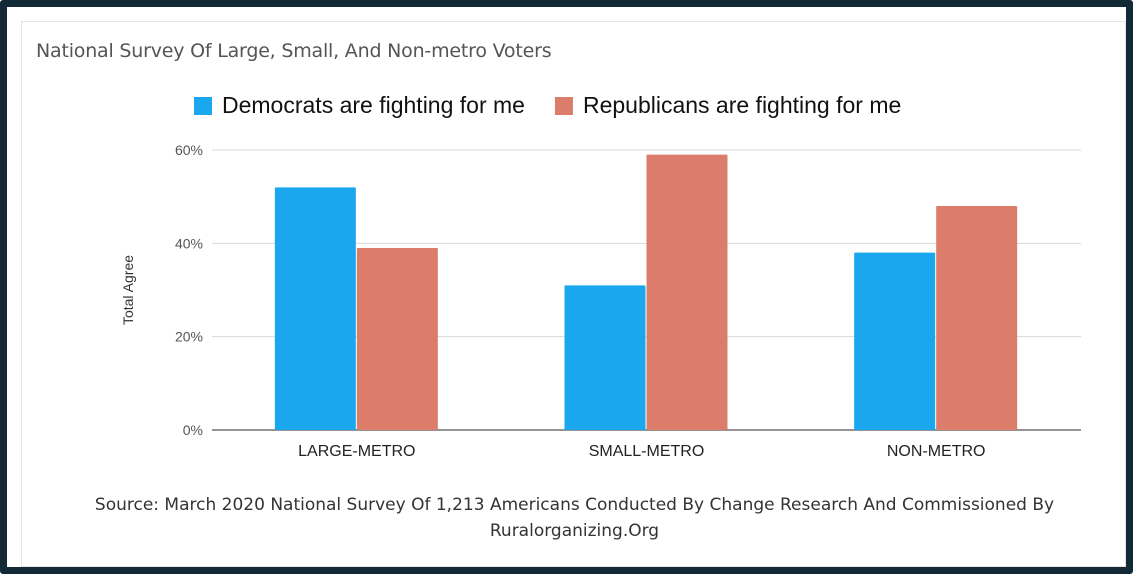 Image resolution: width=1133 pixels, height=574 pixels. Describe the element at coordinates (574, 531) in the screenshot. I see `source-line-2: Ruralorganizing.Org` at that location.